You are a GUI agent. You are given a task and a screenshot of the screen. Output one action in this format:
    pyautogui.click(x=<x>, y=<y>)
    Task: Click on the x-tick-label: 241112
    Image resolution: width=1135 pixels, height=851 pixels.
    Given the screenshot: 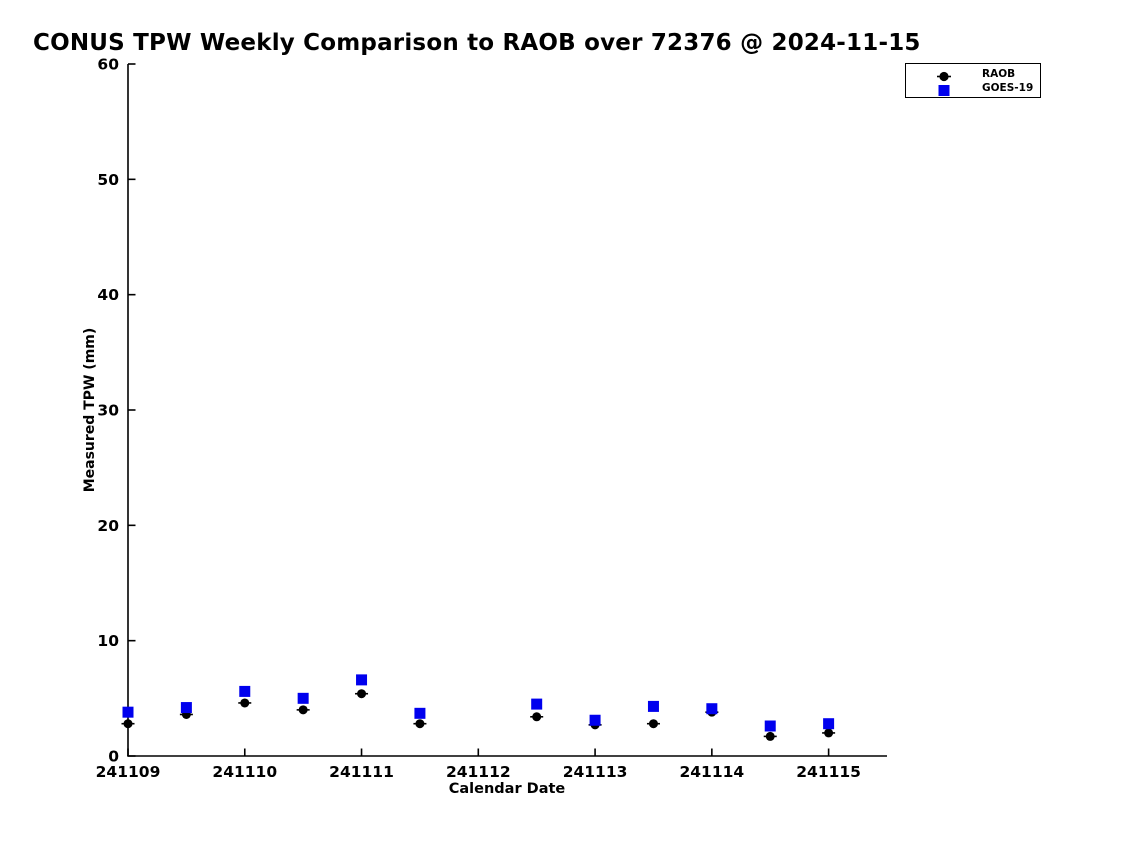 What is the action you would take?
    pyautogui.click(x=478, y=772)
    